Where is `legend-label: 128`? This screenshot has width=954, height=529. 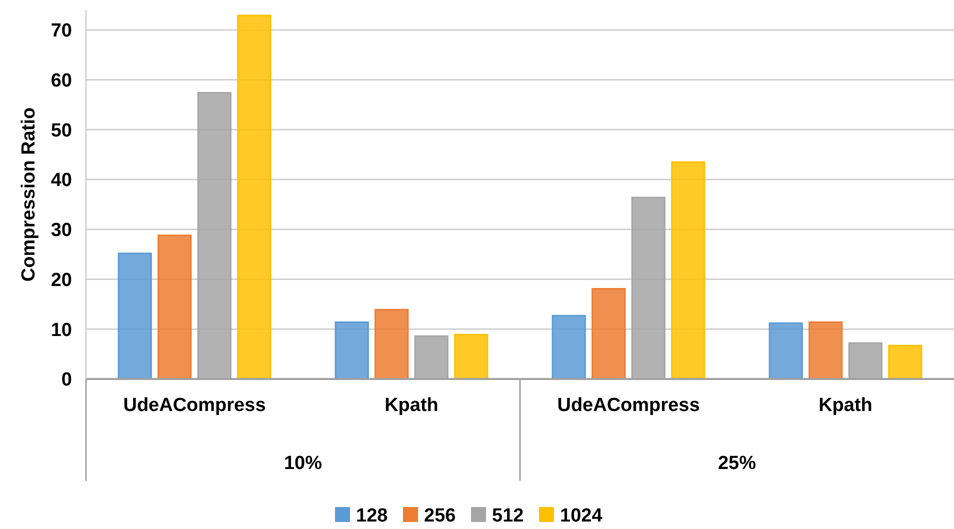 legend-label: 128 is located at coordinates (372, 516).